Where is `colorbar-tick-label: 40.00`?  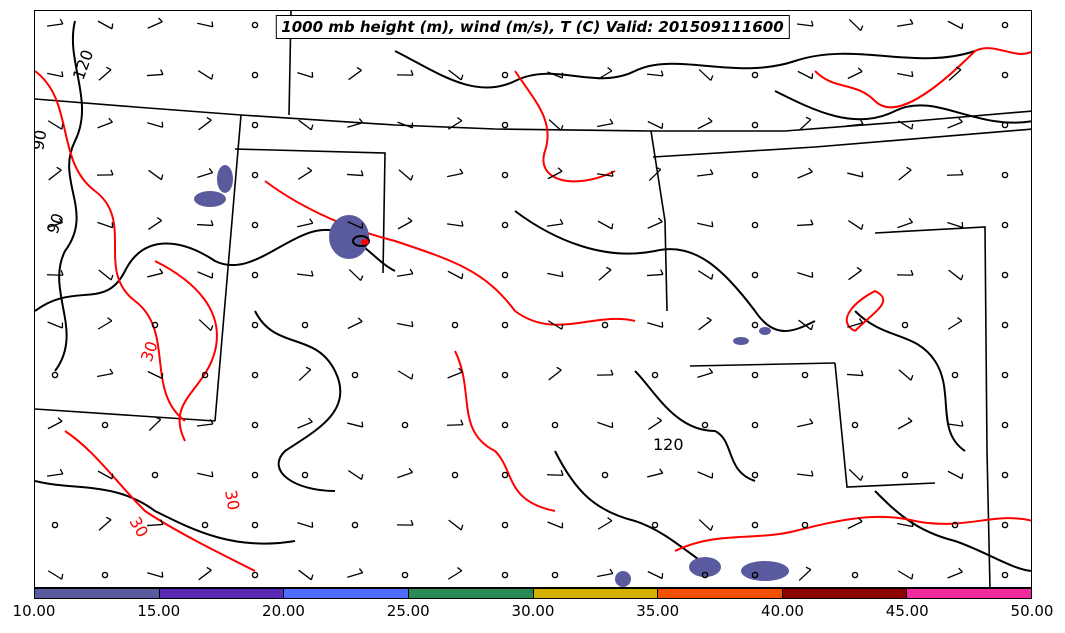 colorbar-tick-label: 40.00 is located at coordinates (782, 611).